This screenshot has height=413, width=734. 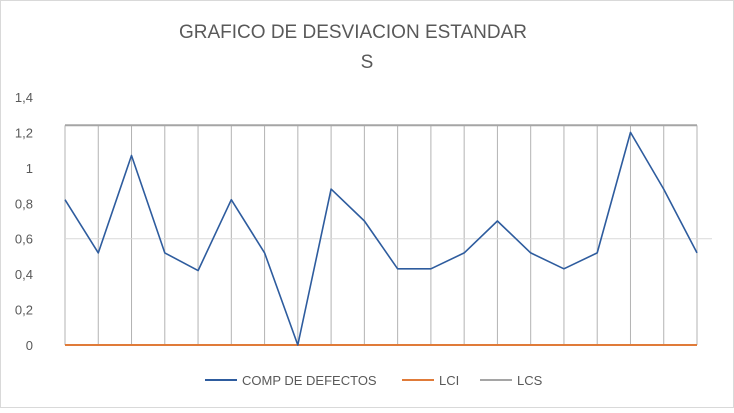 What do you see at coordinates (29, 168) in the screenshot?
I see `y-tick-label: 1` at bounding box center [29, 168].